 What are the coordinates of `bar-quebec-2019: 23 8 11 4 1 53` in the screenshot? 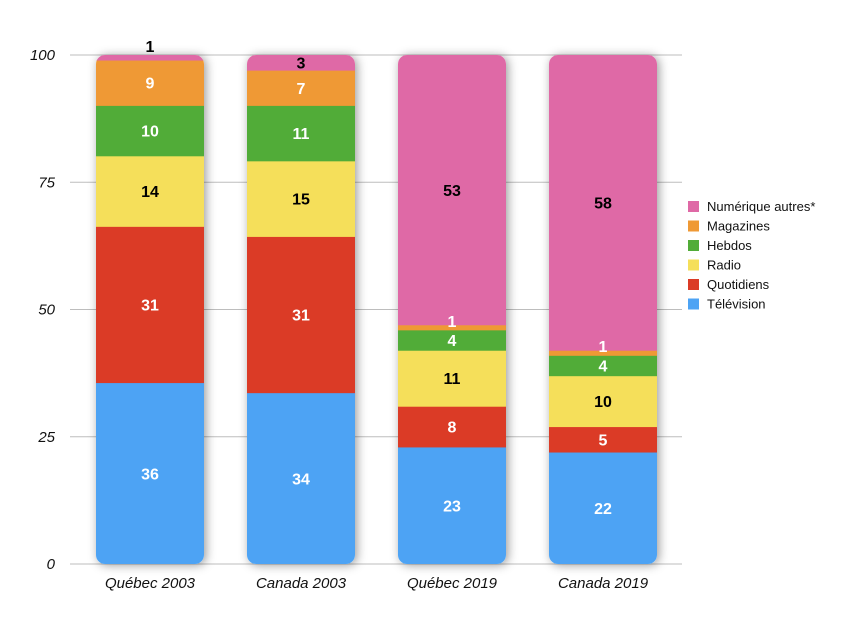 It's located at (452, 309).